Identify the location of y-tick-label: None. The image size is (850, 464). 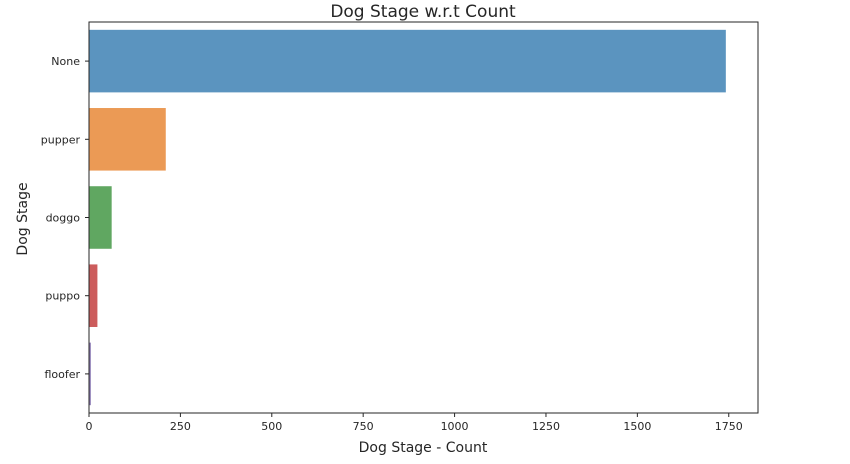
(65, 61).